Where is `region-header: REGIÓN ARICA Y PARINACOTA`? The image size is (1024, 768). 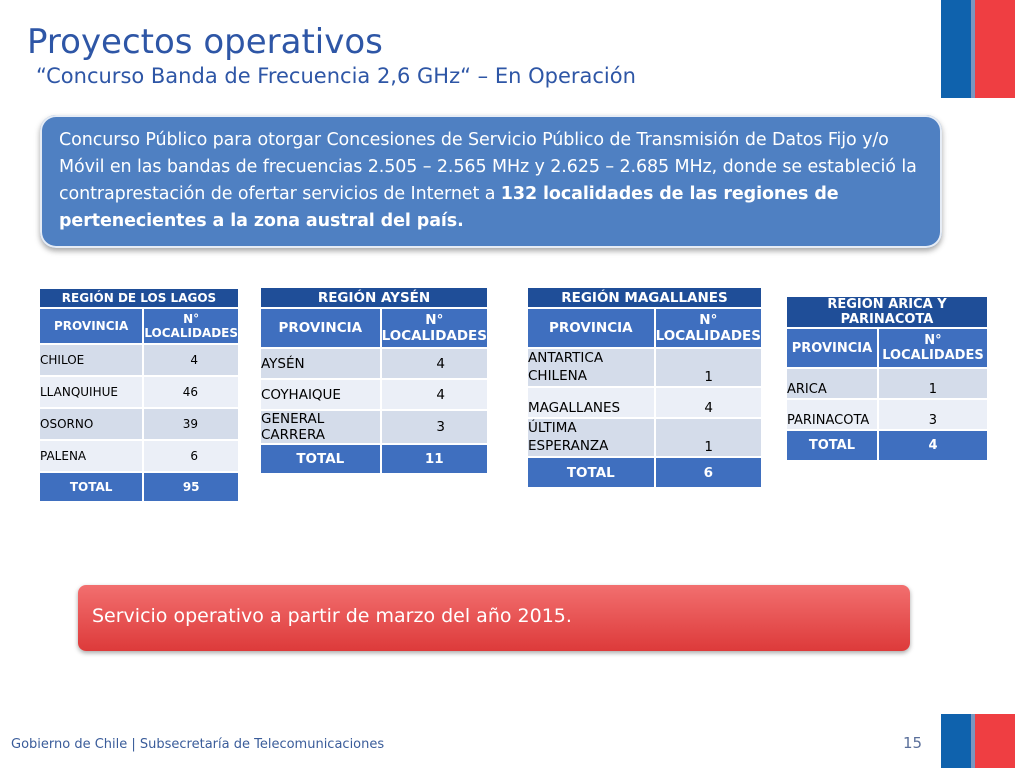
region-header: REGIÓN ARICA Y PARINACOTA is located at coordinates (887, 312).